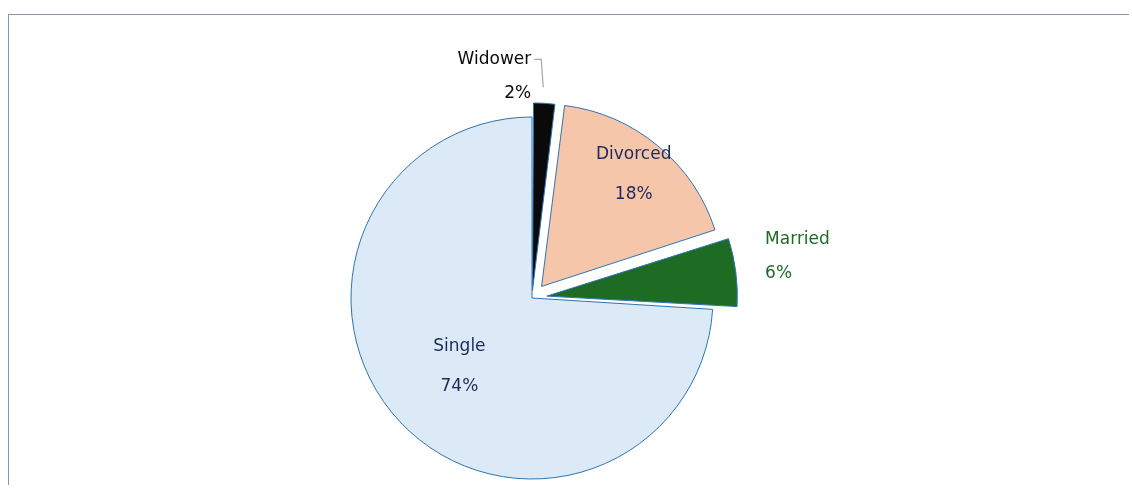 The height and width of the screenshot is (488, 1132). I want to click on slice-label: Single, so click(459, 344).